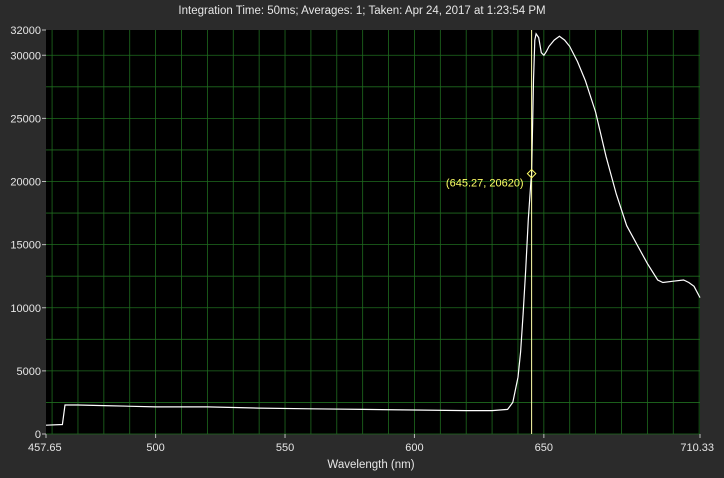 Image resolution: width=724 pixels, height=478 pixels. I want to click on y-tick-label: 30000, so click(25, 56).